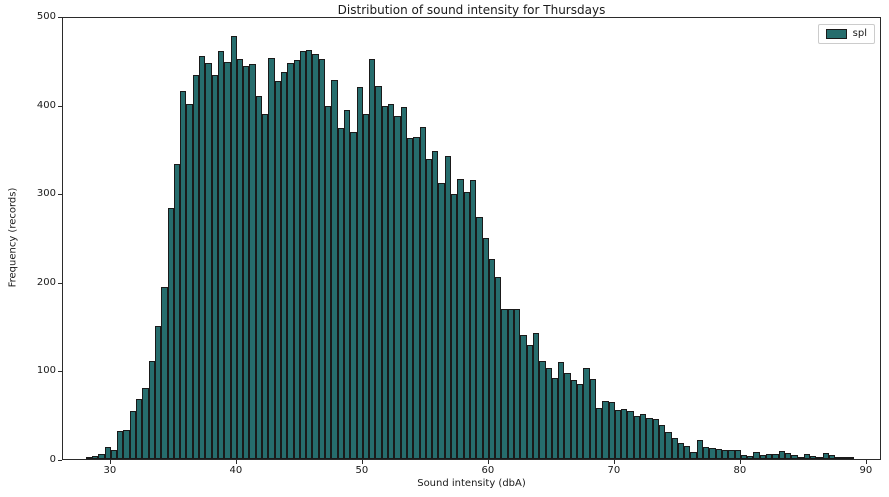  Describe the element at coordinates (614, 470) in the screenshot. I see `x-tick-label: 70` at that location.